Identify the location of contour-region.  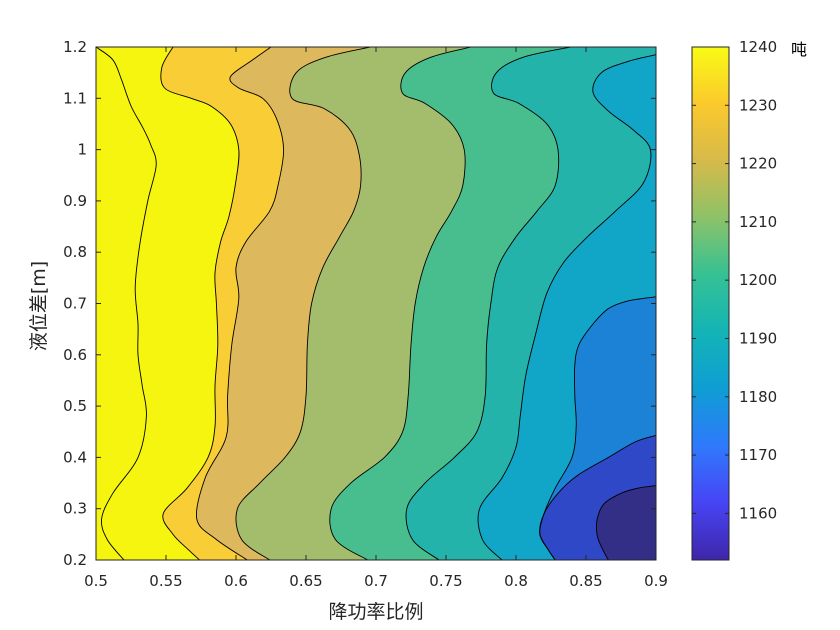
(626, 522).